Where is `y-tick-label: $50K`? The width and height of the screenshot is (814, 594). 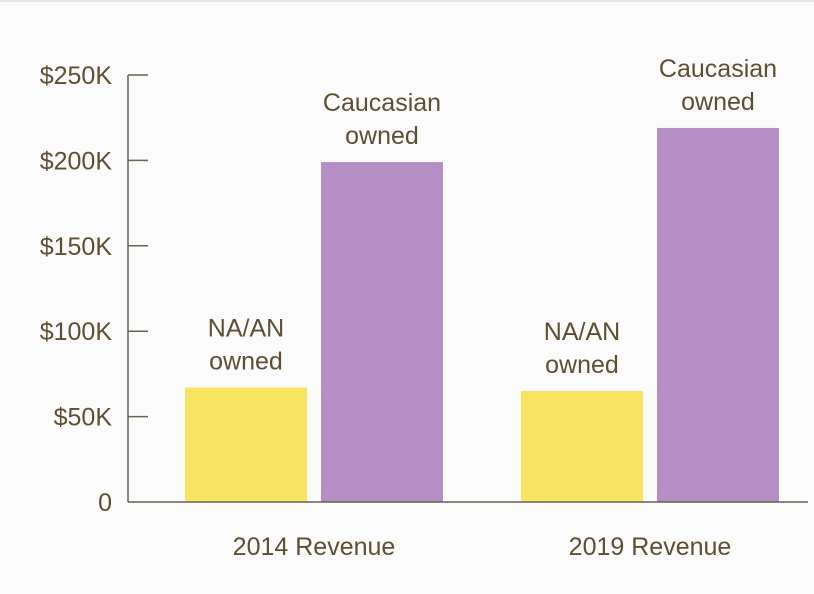
y-tick-label: $50K is located at coordinates (83, 418).